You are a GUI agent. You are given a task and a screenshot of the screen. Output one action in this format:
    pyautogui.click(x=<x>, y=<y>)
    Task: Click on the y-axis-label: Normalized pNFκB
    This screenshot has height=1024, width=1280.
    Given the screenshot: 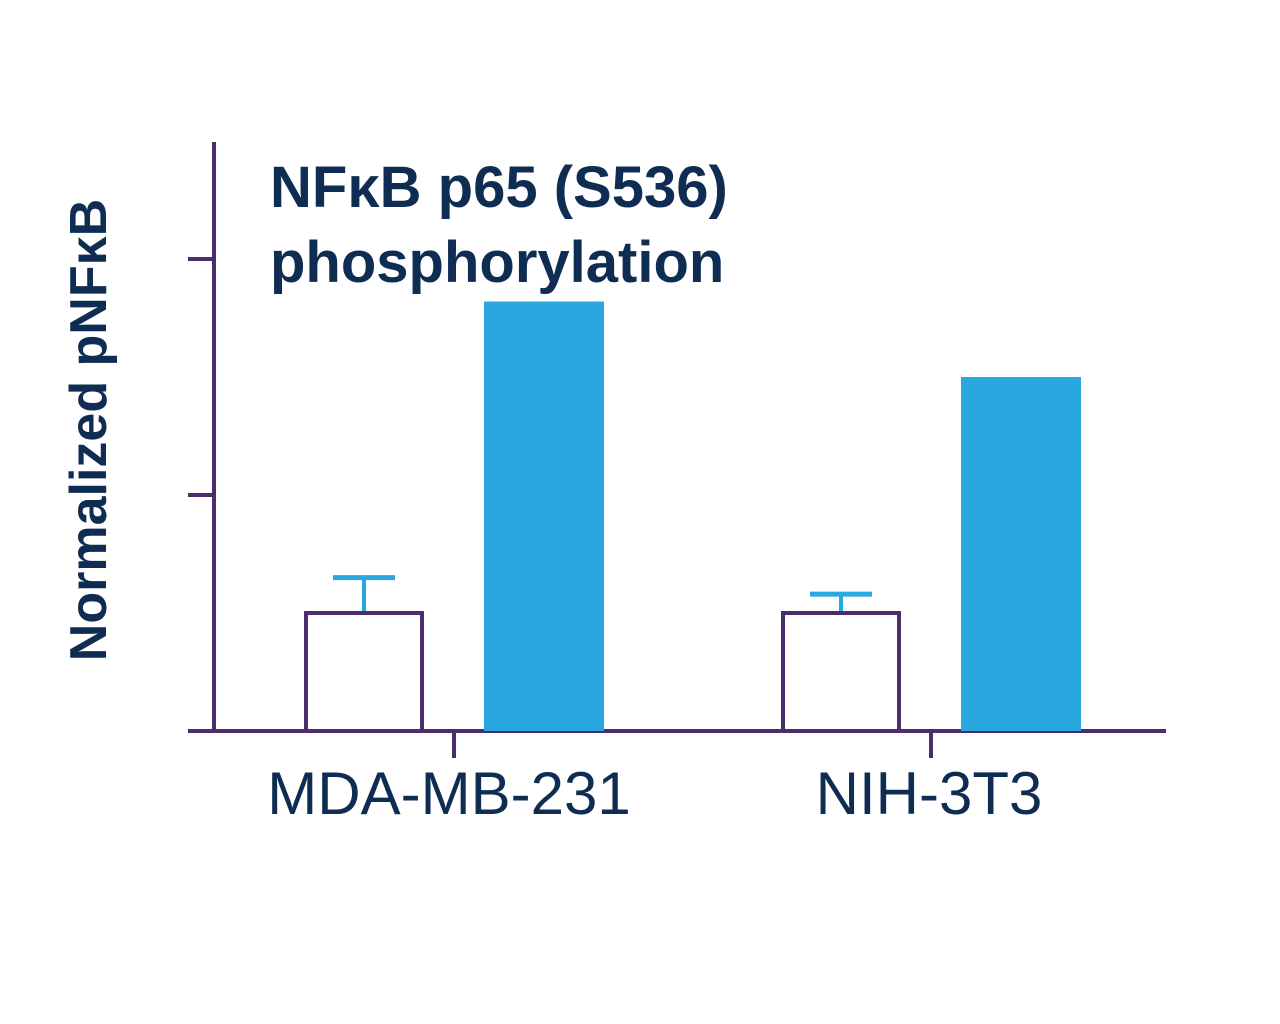 What is the action you would take?
    pyautogui.click(x=89, y=430)
    